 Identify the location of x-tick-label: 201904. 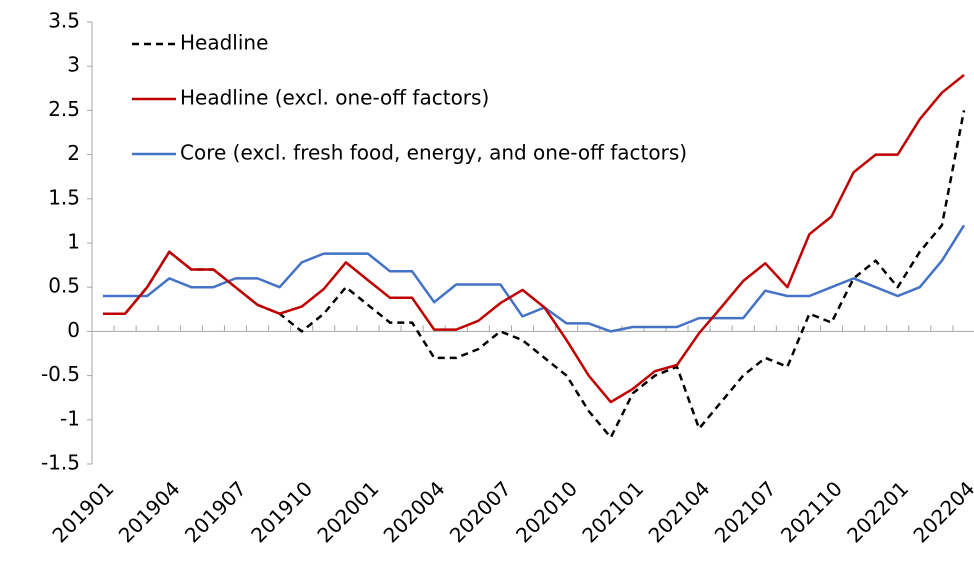
(149, 511).